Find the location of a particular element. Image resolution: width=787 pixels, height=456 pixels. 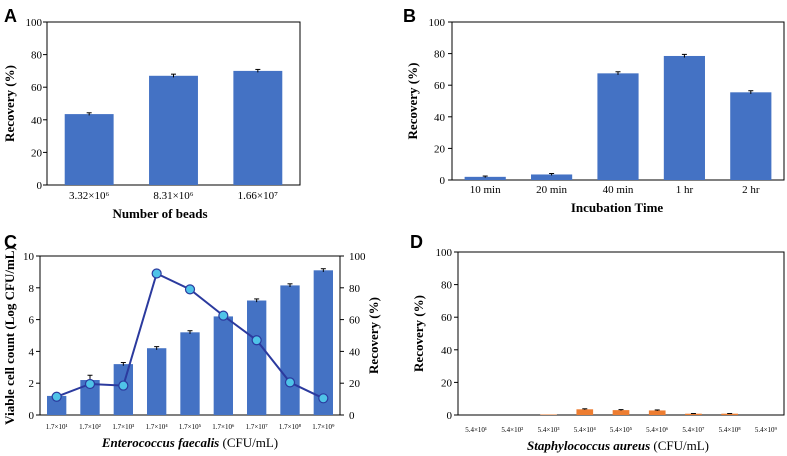

y-tick-label-d: 60 is located at coordinates (447, 318).